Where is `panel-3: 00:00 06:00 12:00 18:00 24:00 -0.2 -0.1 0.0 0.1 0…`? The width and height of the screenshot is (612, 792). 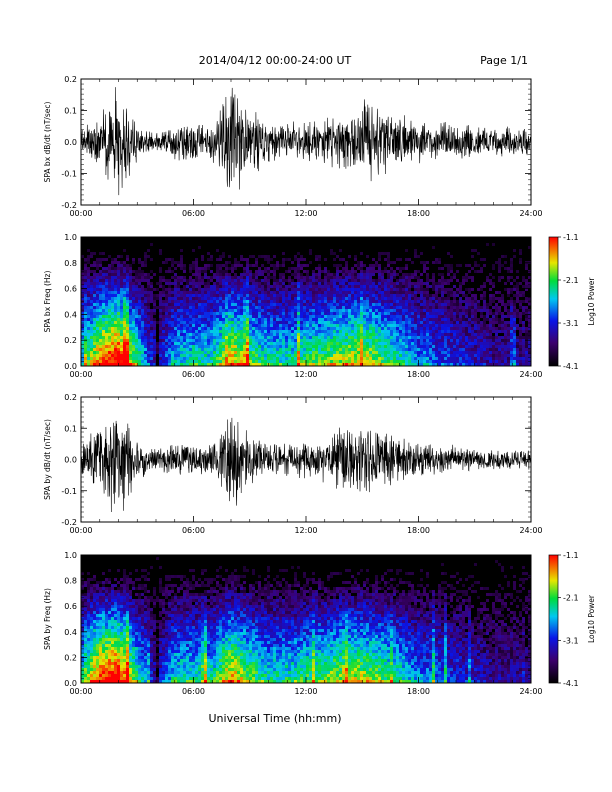 panel-3: 00:00 06:00 12:00 18:00 24:00 -0.2 -0.1 0.0 0.1 0… is located at coordinates (293, 464).